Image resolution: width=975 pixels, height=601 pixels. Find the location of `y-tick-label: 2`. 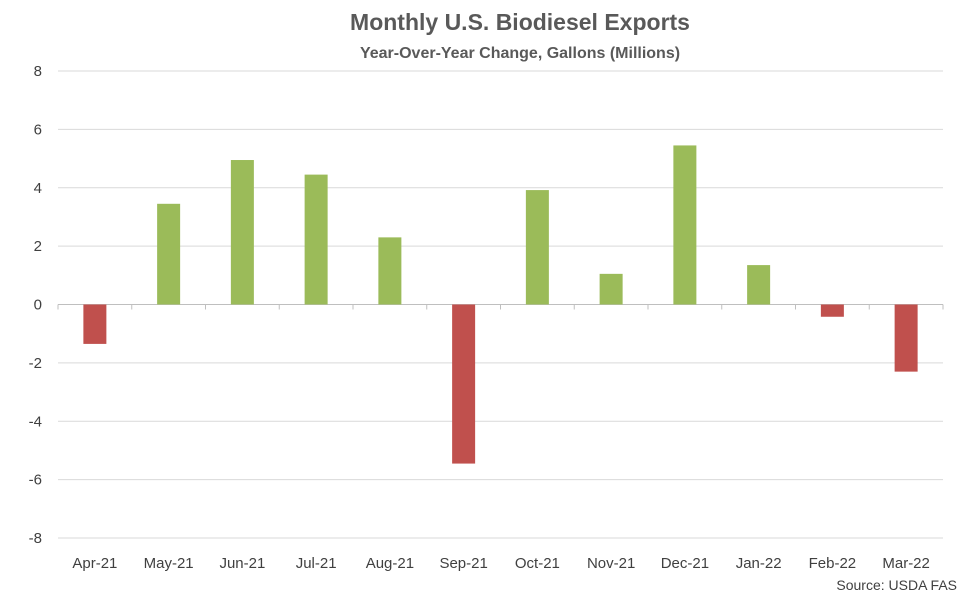

y-tick-label: 2 is located at coordinates (38, 246).